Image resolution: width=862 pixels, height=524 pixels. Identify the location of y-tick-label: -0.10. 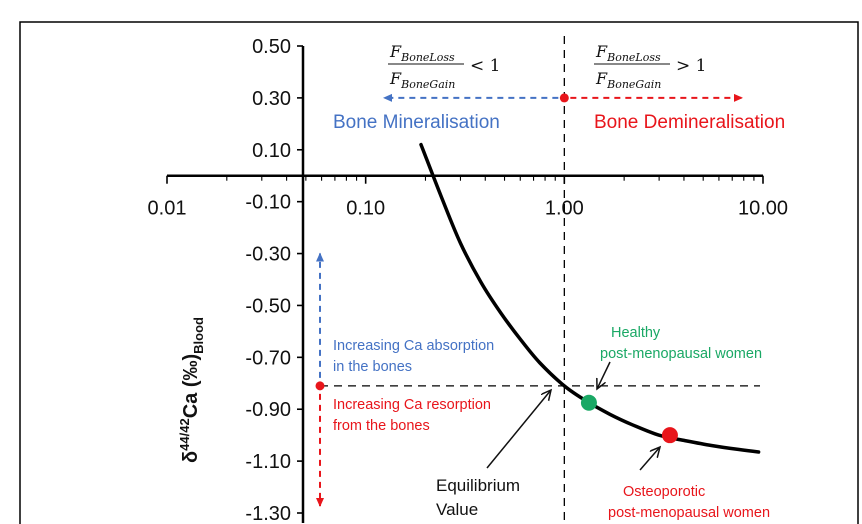
(268, 203).